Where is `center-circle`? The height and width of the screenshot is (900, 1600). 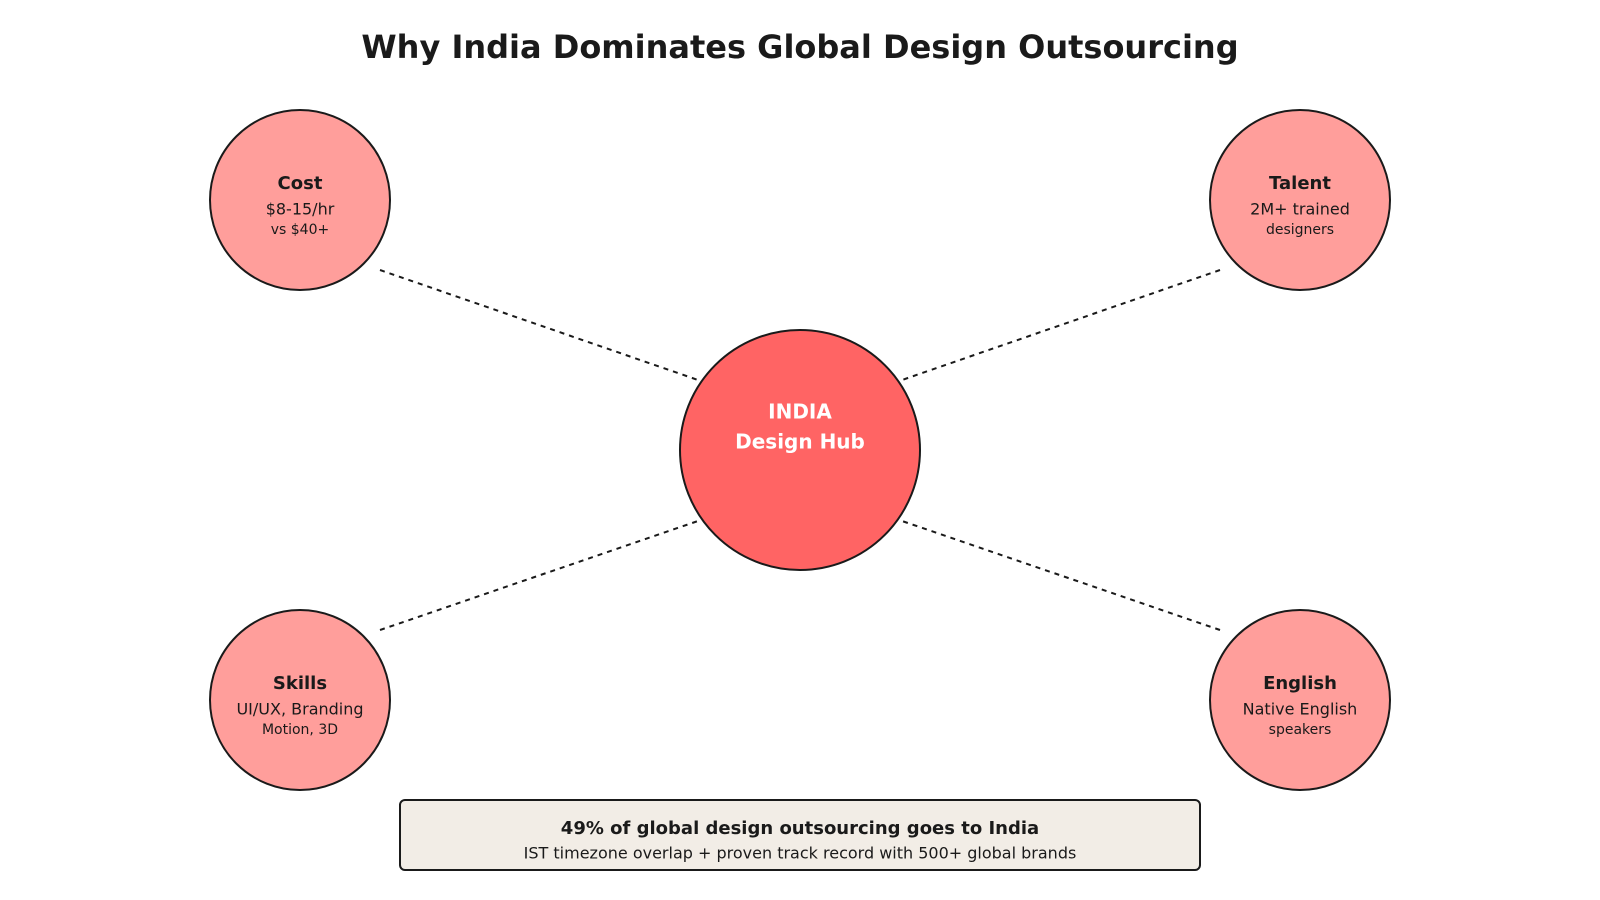 center-circle is located at coordinates (800, 450).